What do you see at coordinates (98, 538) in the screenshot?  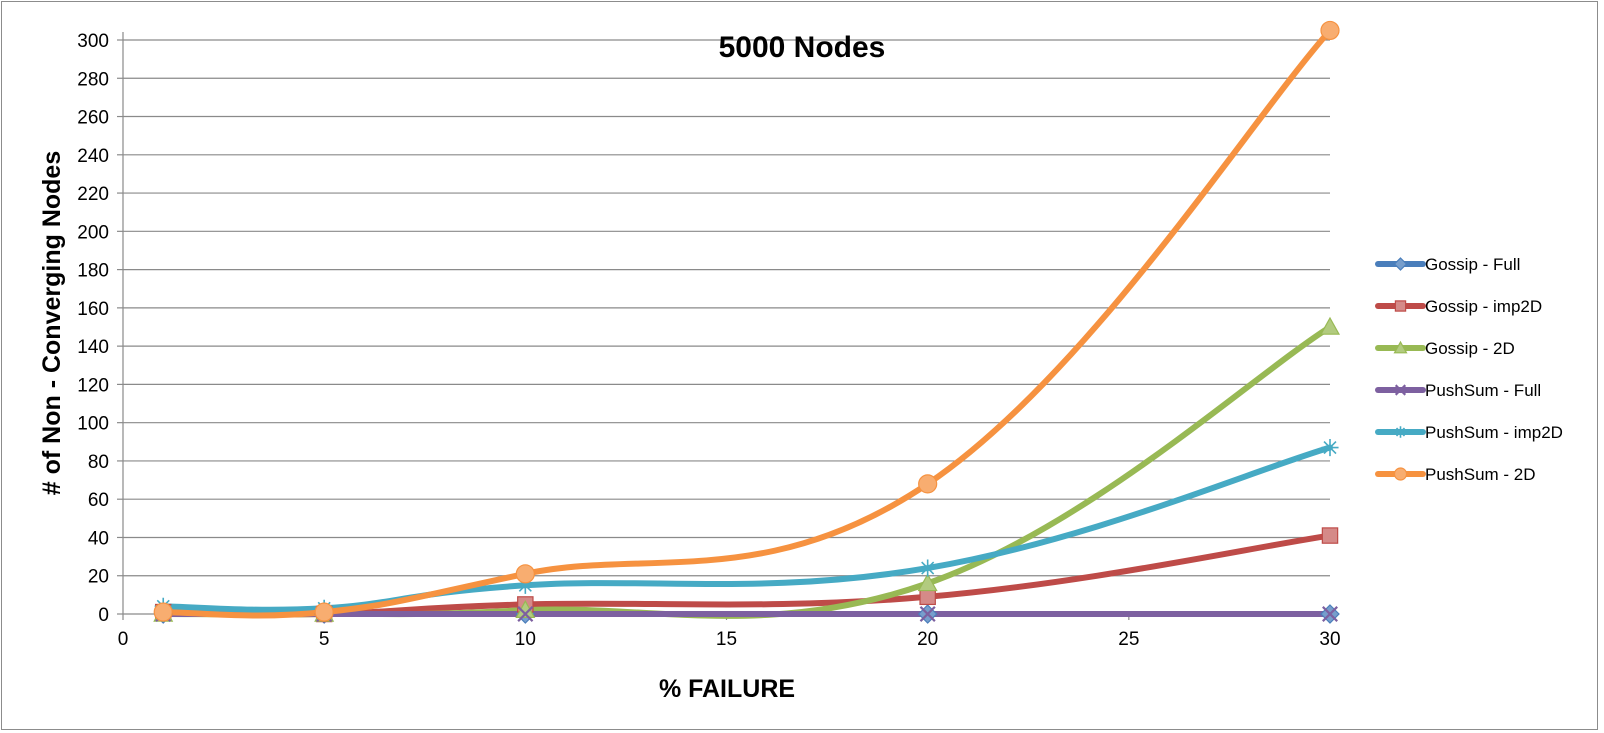 I see `y-tick-label-40: 40` at bounding box center [98, 538].